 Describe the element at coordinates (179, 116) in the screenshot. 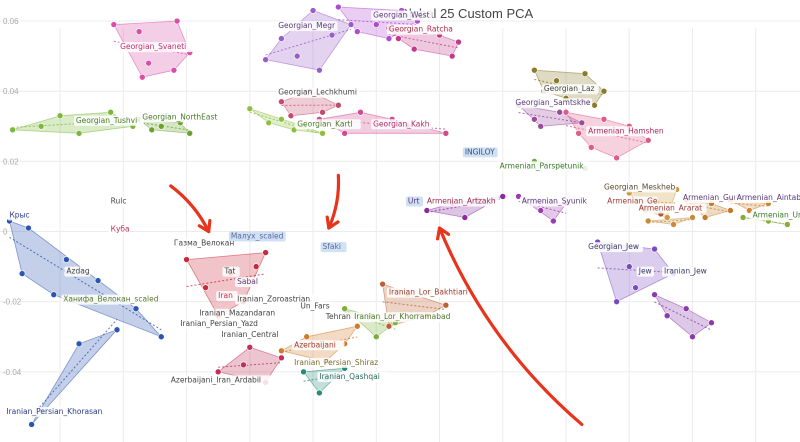

I see `group-label: Georgian_NorthEast` at that location.